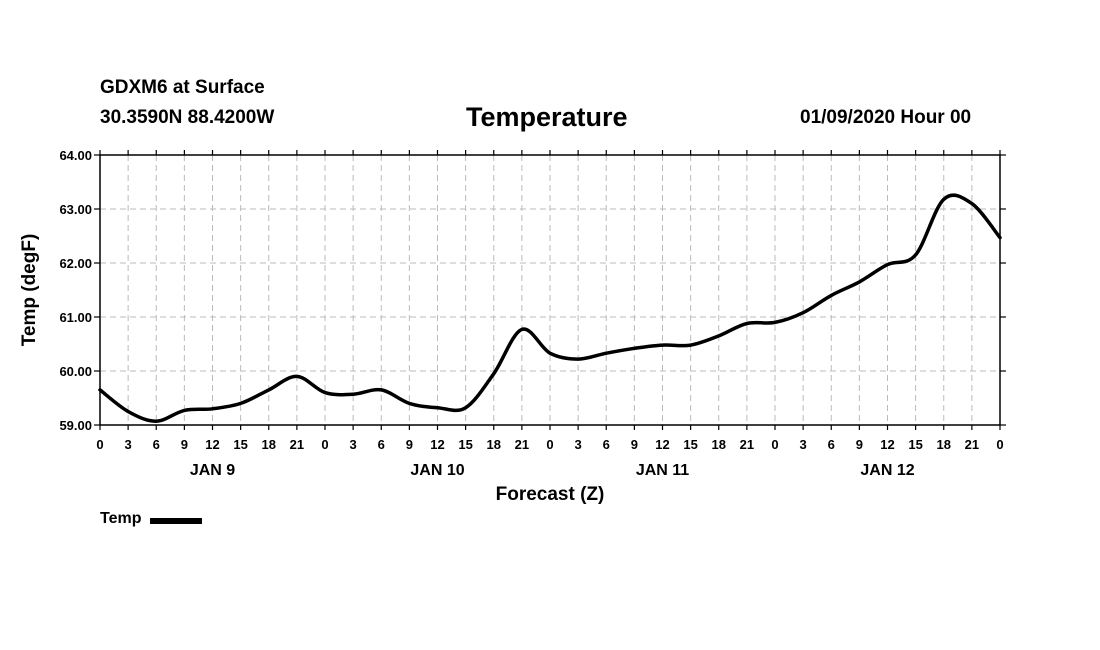 This screenshot has width=1100, height=650. What do you see at coordinates (550, 494) in the screenshot?
I see `x-axis-label: Forecast (Z)` at bounding box center [550, 494].